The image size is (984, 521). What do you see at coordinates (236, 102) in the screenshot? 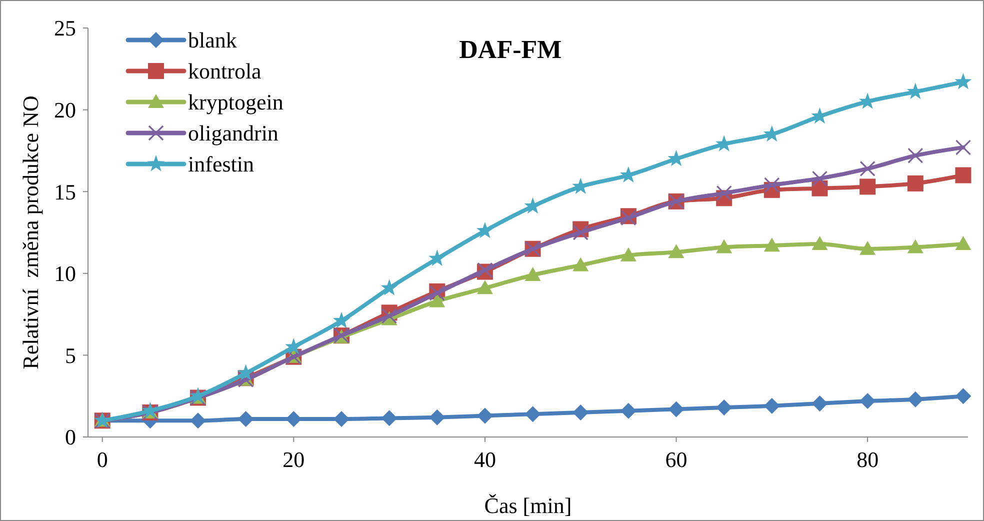
I see `legend-label: kryptogein` at bounding box center [236, 102].